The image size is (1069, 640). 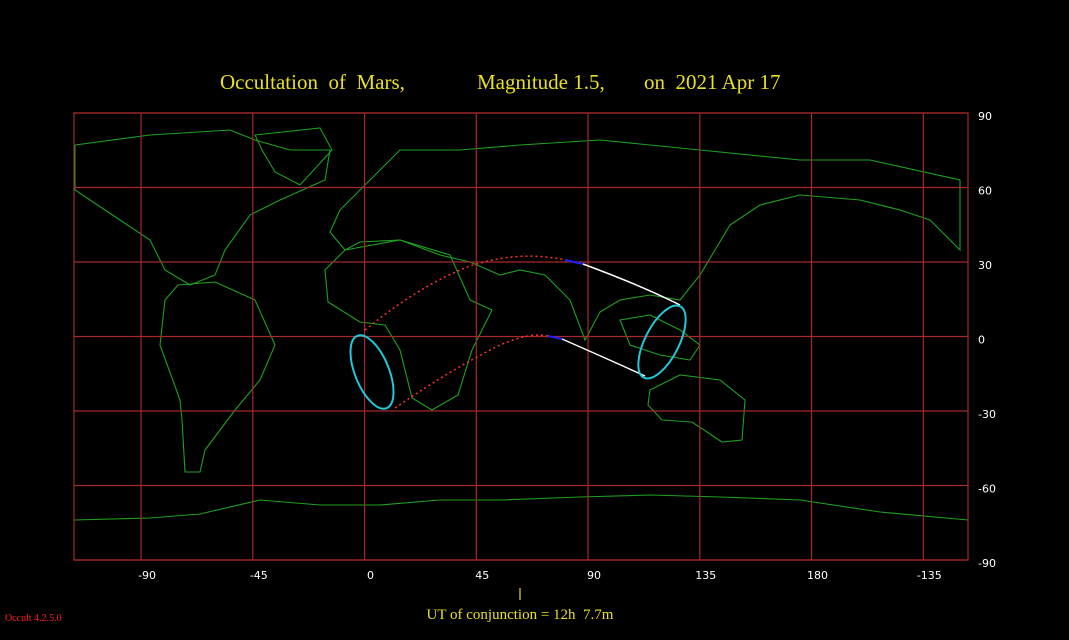 What do you see at coordinates (817, 575) in the screenshot?
I see `x-tick-label: 180` at bounding box center [817, 575].